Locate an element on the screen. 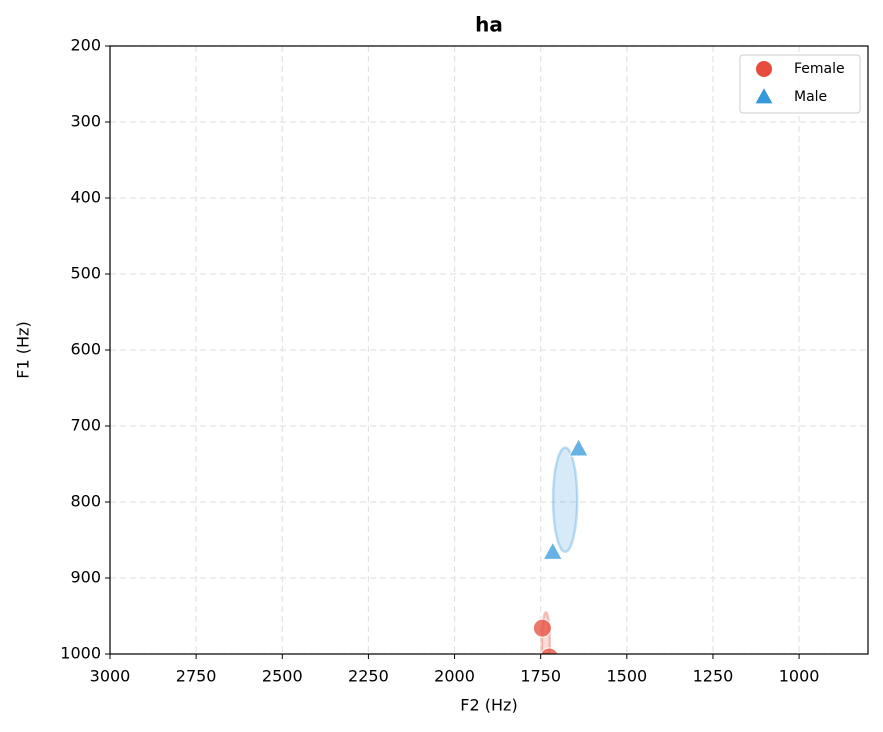 The image size is (883, 732). y-tick-label: 500 is located at coordinates (85, 273).